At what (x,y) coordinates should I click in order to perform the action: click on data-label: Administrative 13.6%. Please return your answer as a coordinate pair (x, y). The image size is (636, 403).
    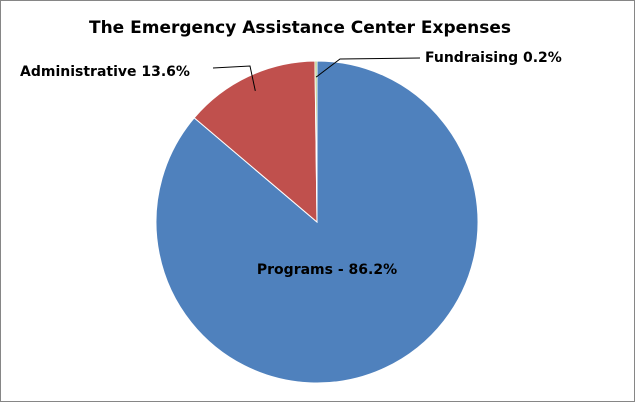
    Looking at the image, I should click on (105, 72).